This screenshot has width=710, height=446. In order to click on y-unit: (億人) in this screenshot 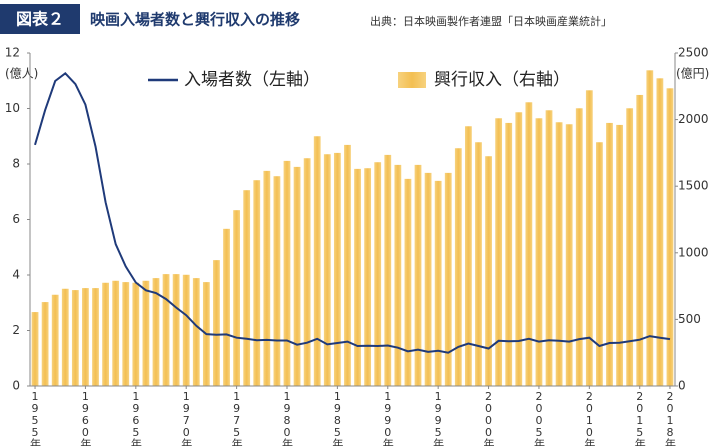, I will do `click(21, 74)`.